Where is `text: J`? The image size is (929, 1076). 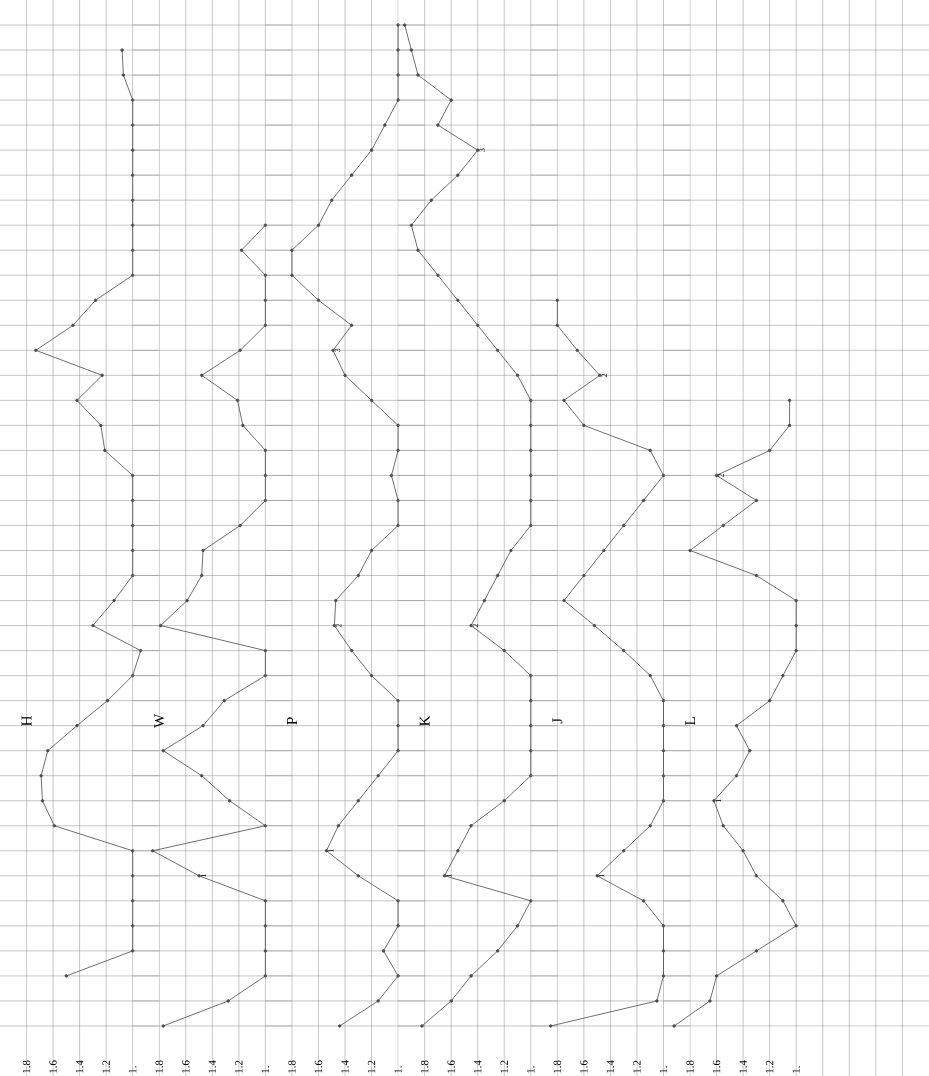 text: J is located at coordinates (557, 721).